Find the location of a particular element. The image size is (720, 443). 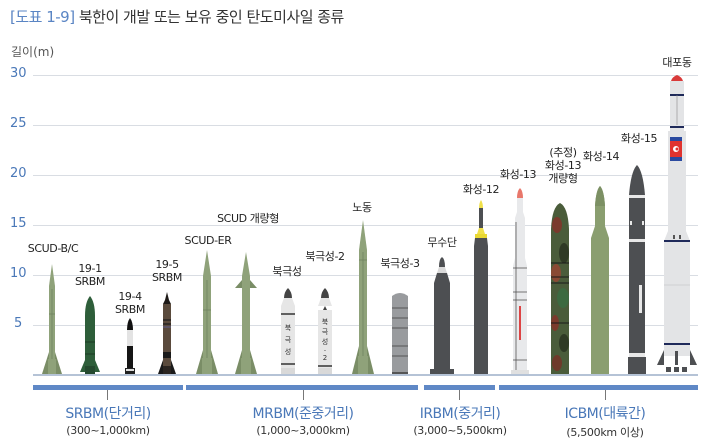

missile-taepodong is located at coordinates (677, 224).